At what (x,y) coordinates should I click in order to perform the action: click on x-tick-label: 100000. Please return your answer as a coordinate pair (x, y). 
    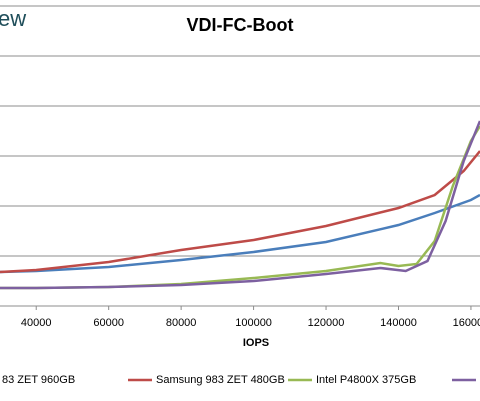
    Looking at the image, I should click on (253, 323).